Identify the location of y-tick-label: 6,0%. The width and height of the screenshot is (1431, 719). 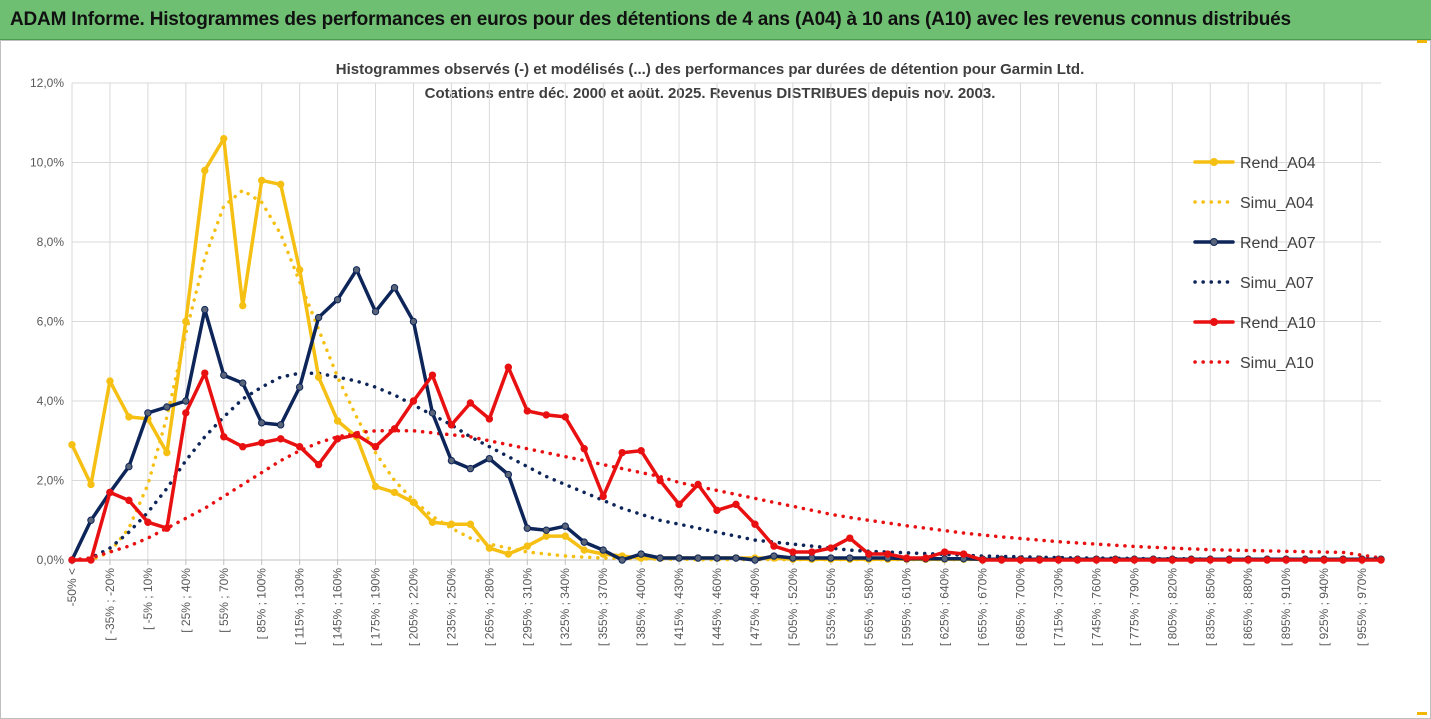
(51, 322).